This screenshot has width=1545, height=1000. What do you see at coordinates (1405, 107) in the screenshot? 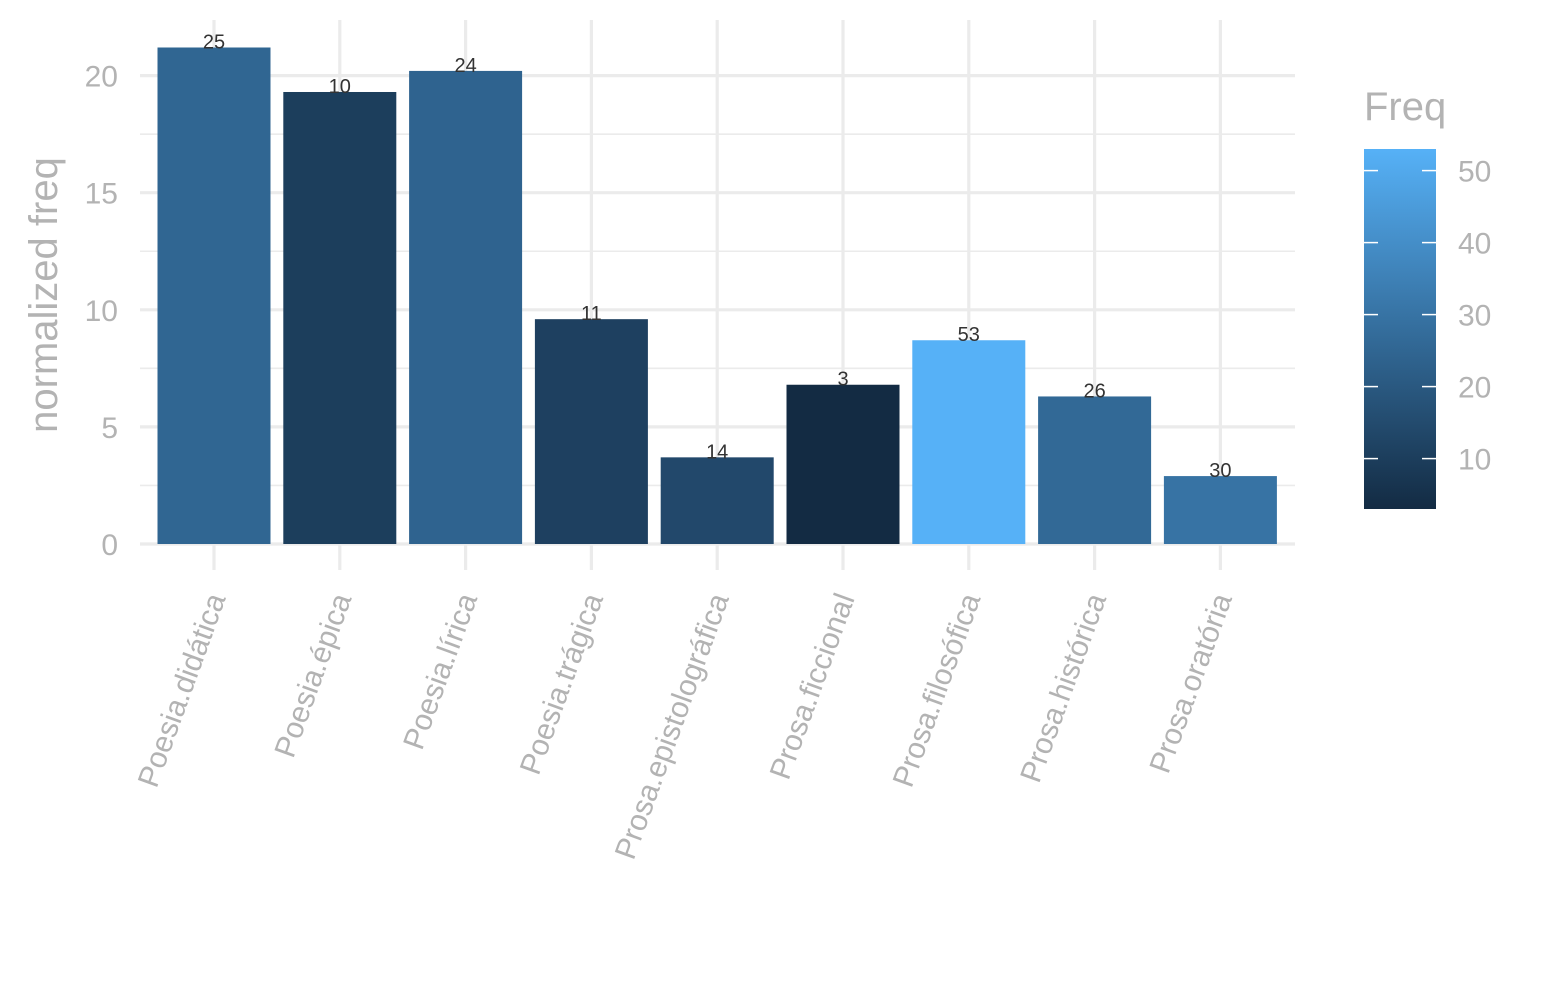
I see `legend-title: Freq` at bounding box center [1405, 107].